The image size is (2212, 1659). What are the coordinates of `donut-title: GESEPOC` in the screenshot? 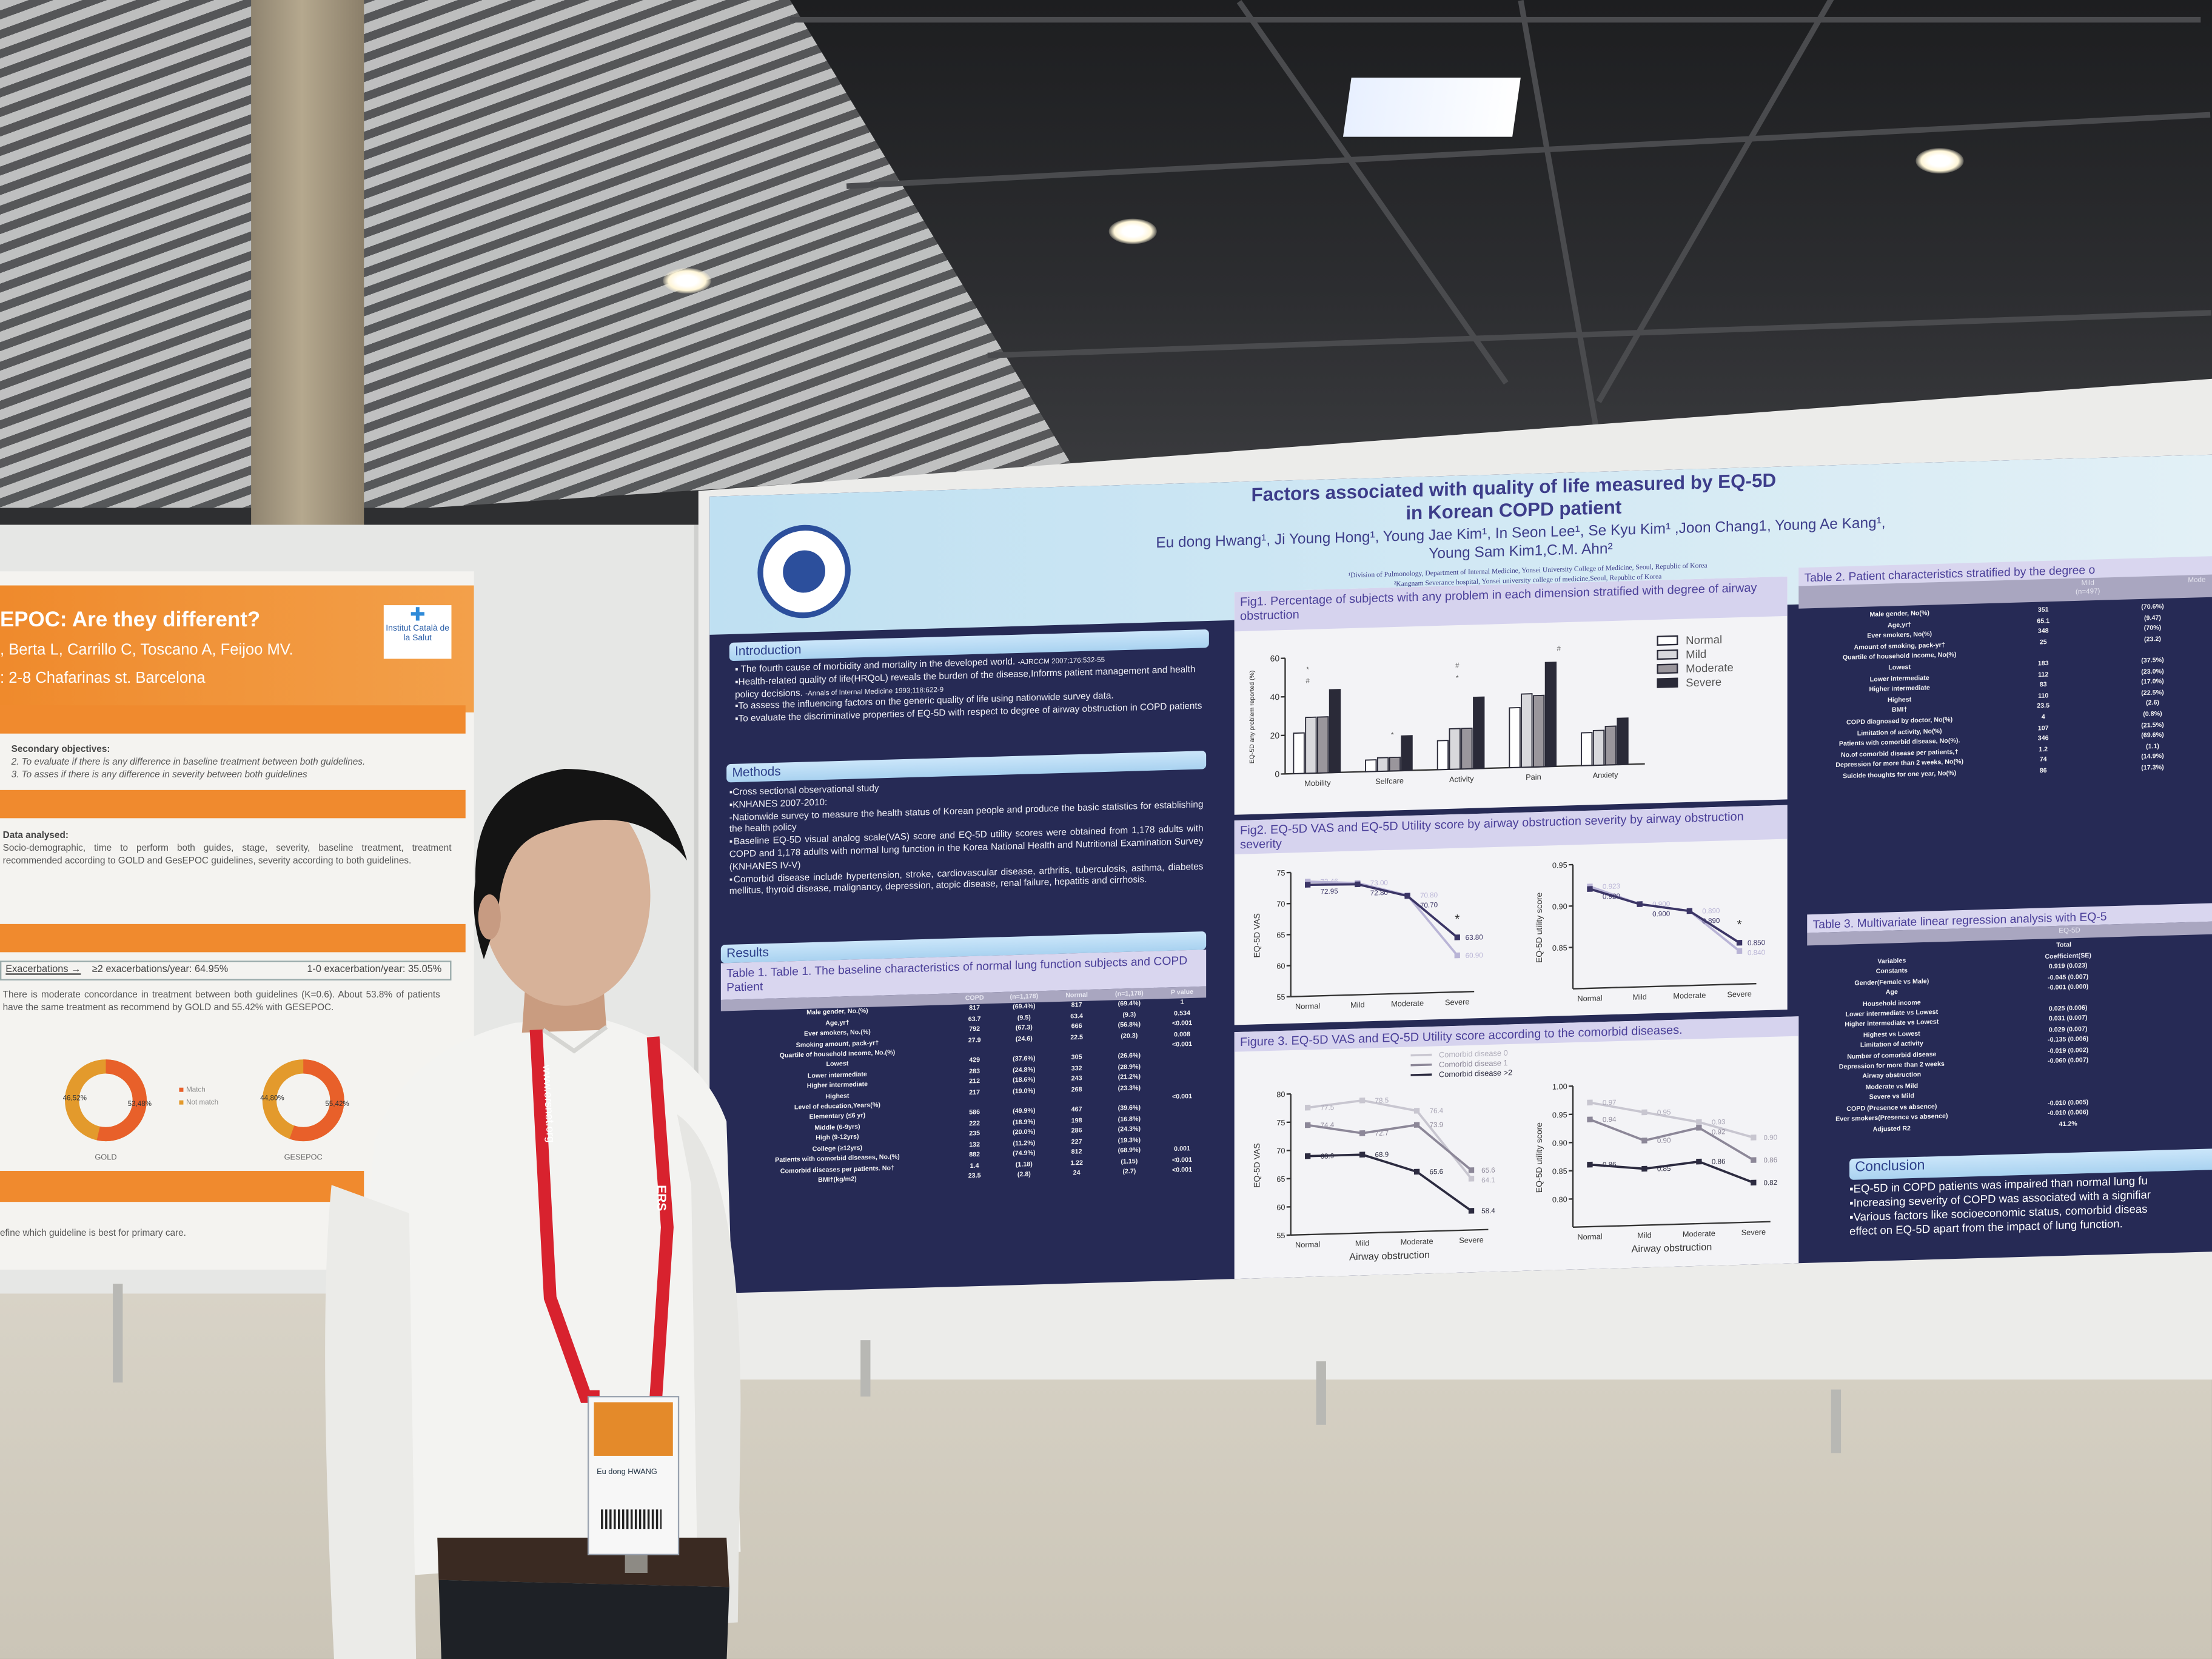 It's located at (303, 1156).